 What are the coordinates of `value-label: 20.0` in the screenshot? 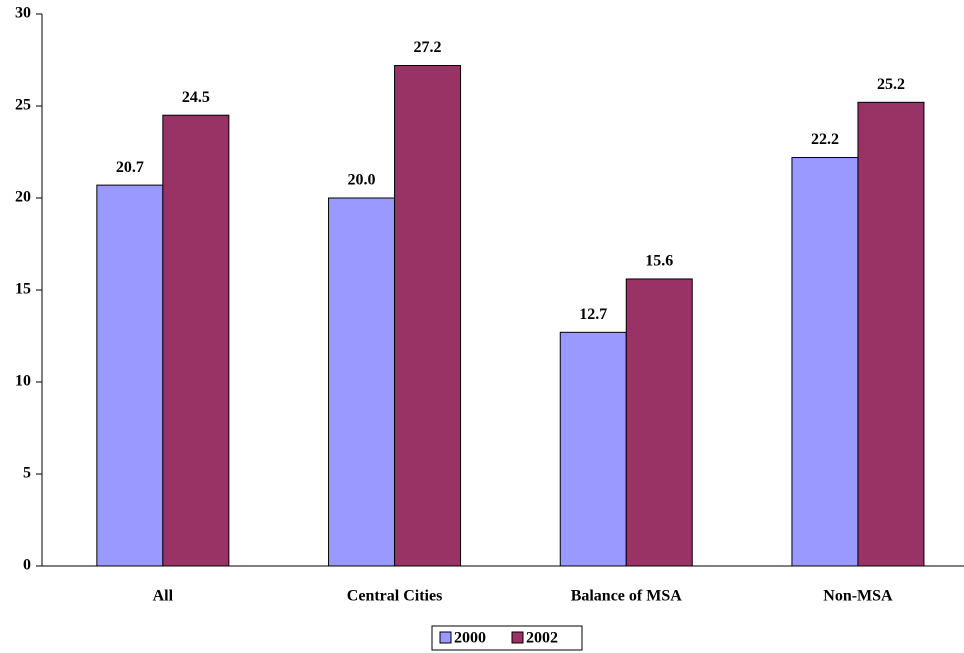 It's located at (362, 180).